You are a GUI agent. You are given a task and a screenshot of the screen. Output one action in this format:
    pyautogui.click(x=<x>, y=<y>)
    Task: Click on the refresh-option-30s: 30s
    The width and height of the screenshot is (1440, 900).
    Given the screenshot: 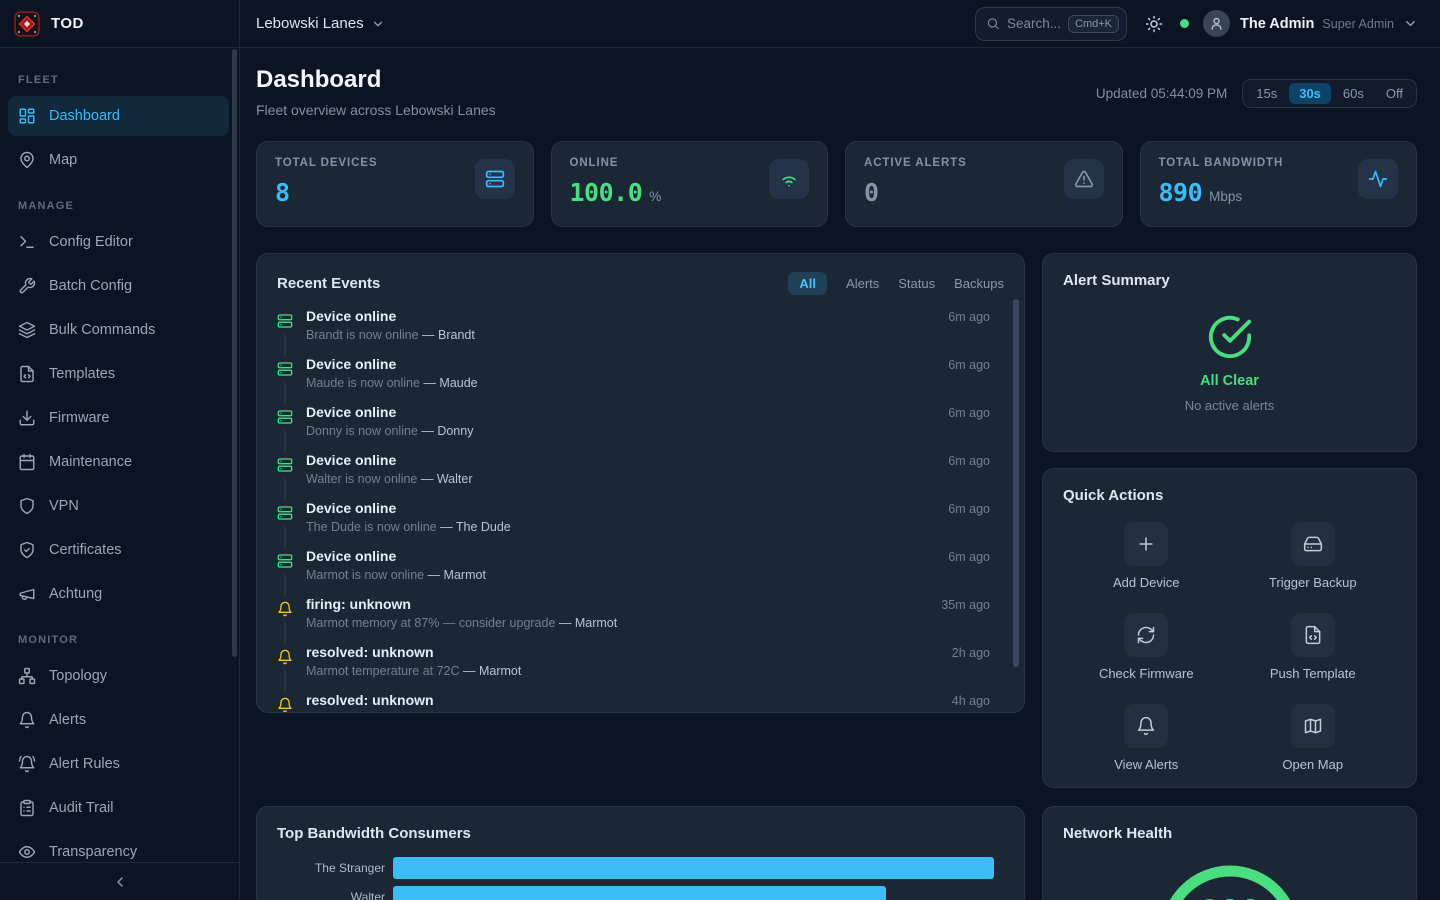 What is the action you would take?
    pyautogui.click(x=1310, y=93)
    